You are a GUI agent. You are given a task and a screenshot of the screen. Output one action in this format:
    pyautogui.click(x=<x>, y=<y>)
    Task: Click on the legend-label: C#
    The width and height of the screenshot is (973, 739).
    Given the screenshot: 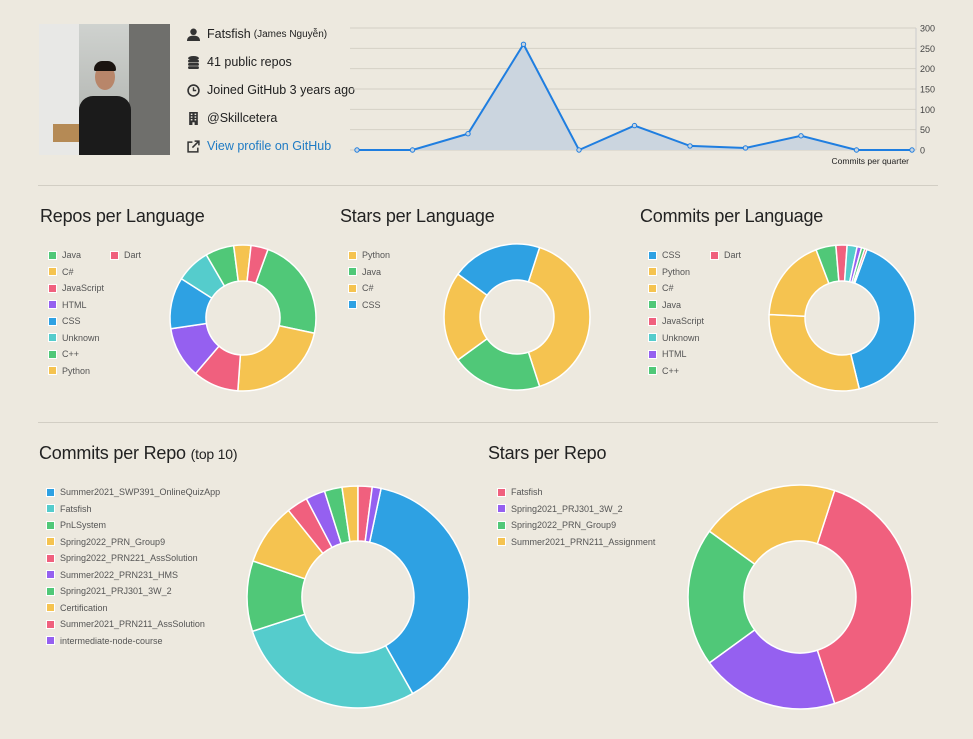 What is the action you would take?
    pyautogui.click(x=68, y=271)
    